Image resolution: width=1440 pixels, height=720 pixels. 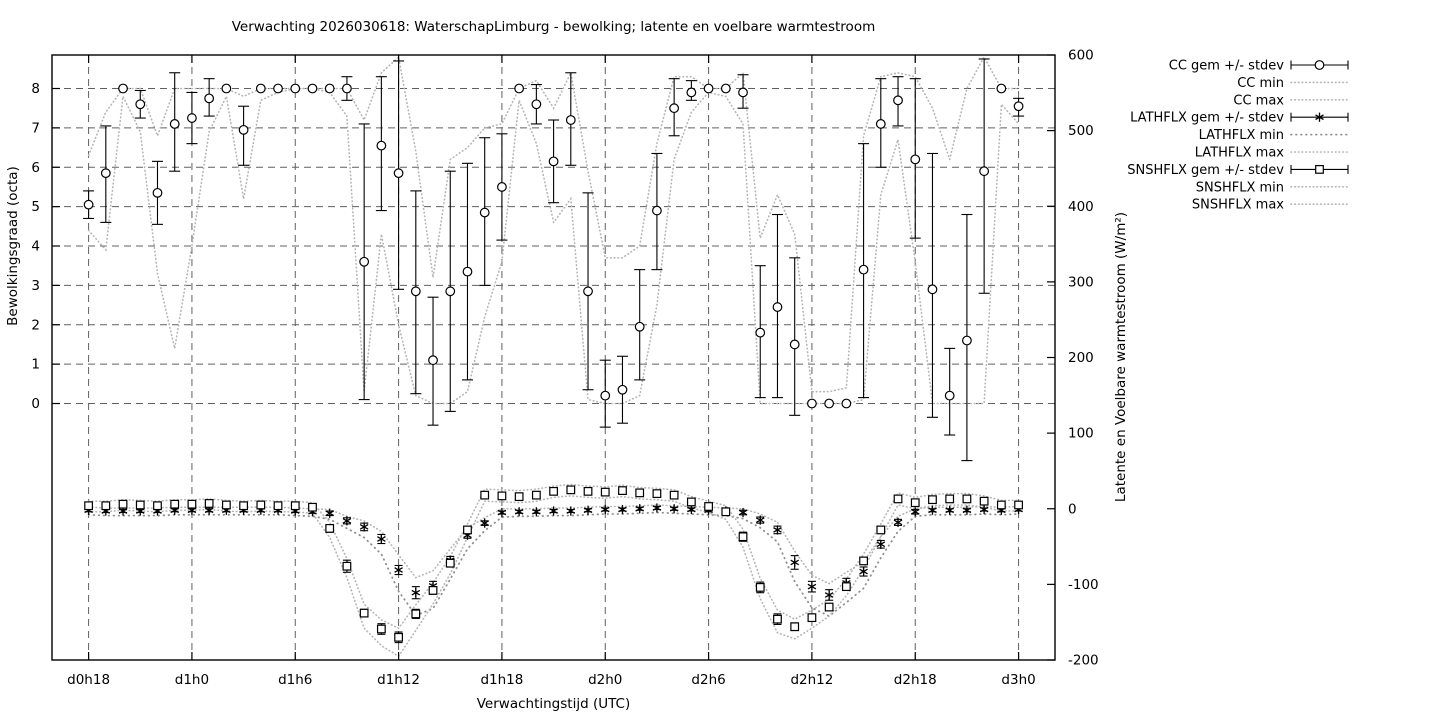 I want to click on svg-text: 300, so click(x=1081, y=282).